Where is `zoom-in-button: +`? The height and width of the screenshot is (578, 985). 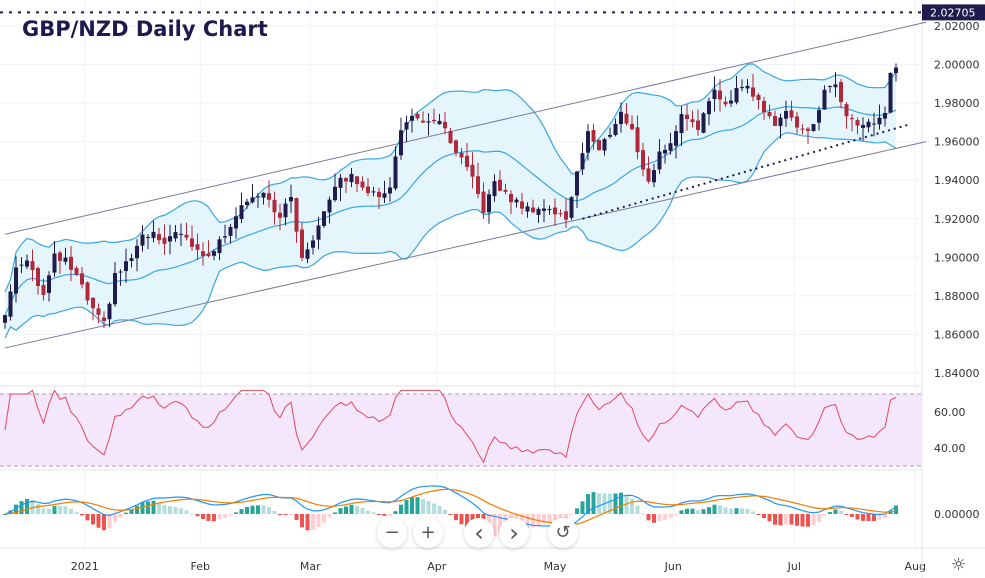
zoom-in-button: + is located at coordinates (428, 533).